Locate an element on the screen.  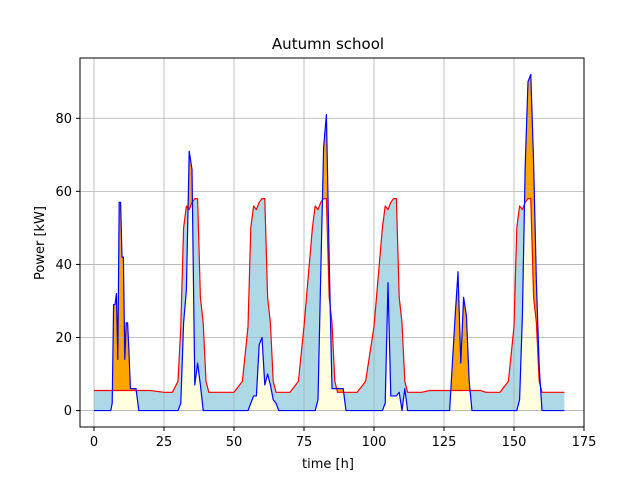
y-axis: 0 20 40 60 80 is located at coordinates (67, 265).